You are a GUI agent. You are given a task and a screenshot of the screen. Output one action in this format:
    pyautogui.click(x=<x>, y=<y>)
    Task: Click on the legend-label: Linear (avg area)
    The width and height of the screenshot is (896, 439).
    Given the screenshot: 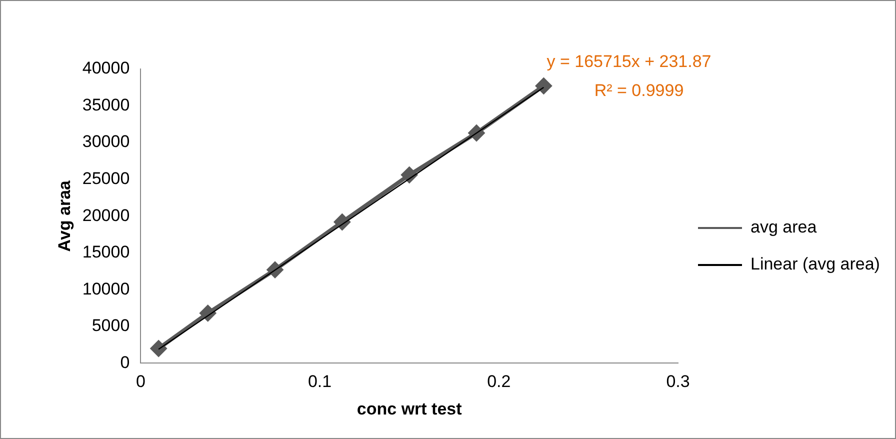 What is the action you would take?
    pyautogui.click(x=815, y=264)
    